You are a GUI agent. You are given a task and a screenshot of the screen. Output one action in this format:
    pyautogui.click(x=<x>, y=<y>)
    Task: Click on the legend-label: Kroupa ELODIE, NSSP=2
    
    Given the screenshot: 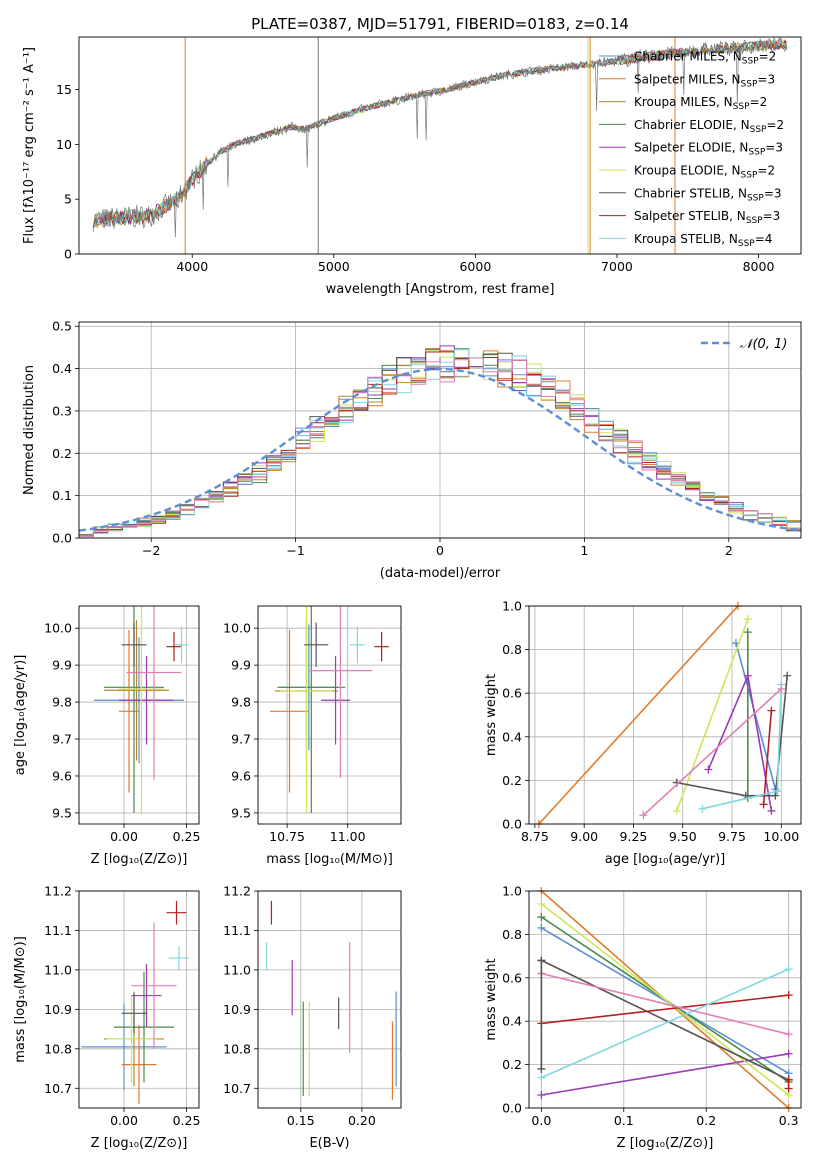 What is the action you would take?
    pyautogui.click(x=704, y=172)
    